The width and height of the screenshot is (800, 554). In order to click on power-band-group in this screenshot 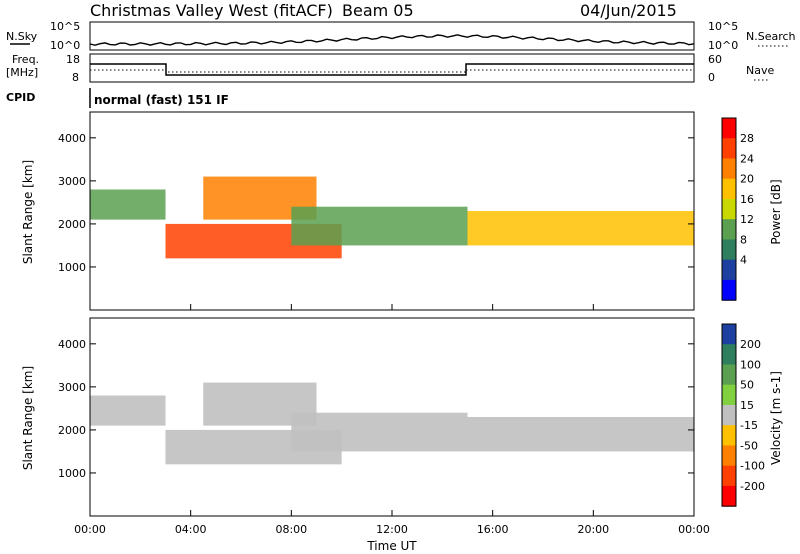, I will do `click(392, 217)`.